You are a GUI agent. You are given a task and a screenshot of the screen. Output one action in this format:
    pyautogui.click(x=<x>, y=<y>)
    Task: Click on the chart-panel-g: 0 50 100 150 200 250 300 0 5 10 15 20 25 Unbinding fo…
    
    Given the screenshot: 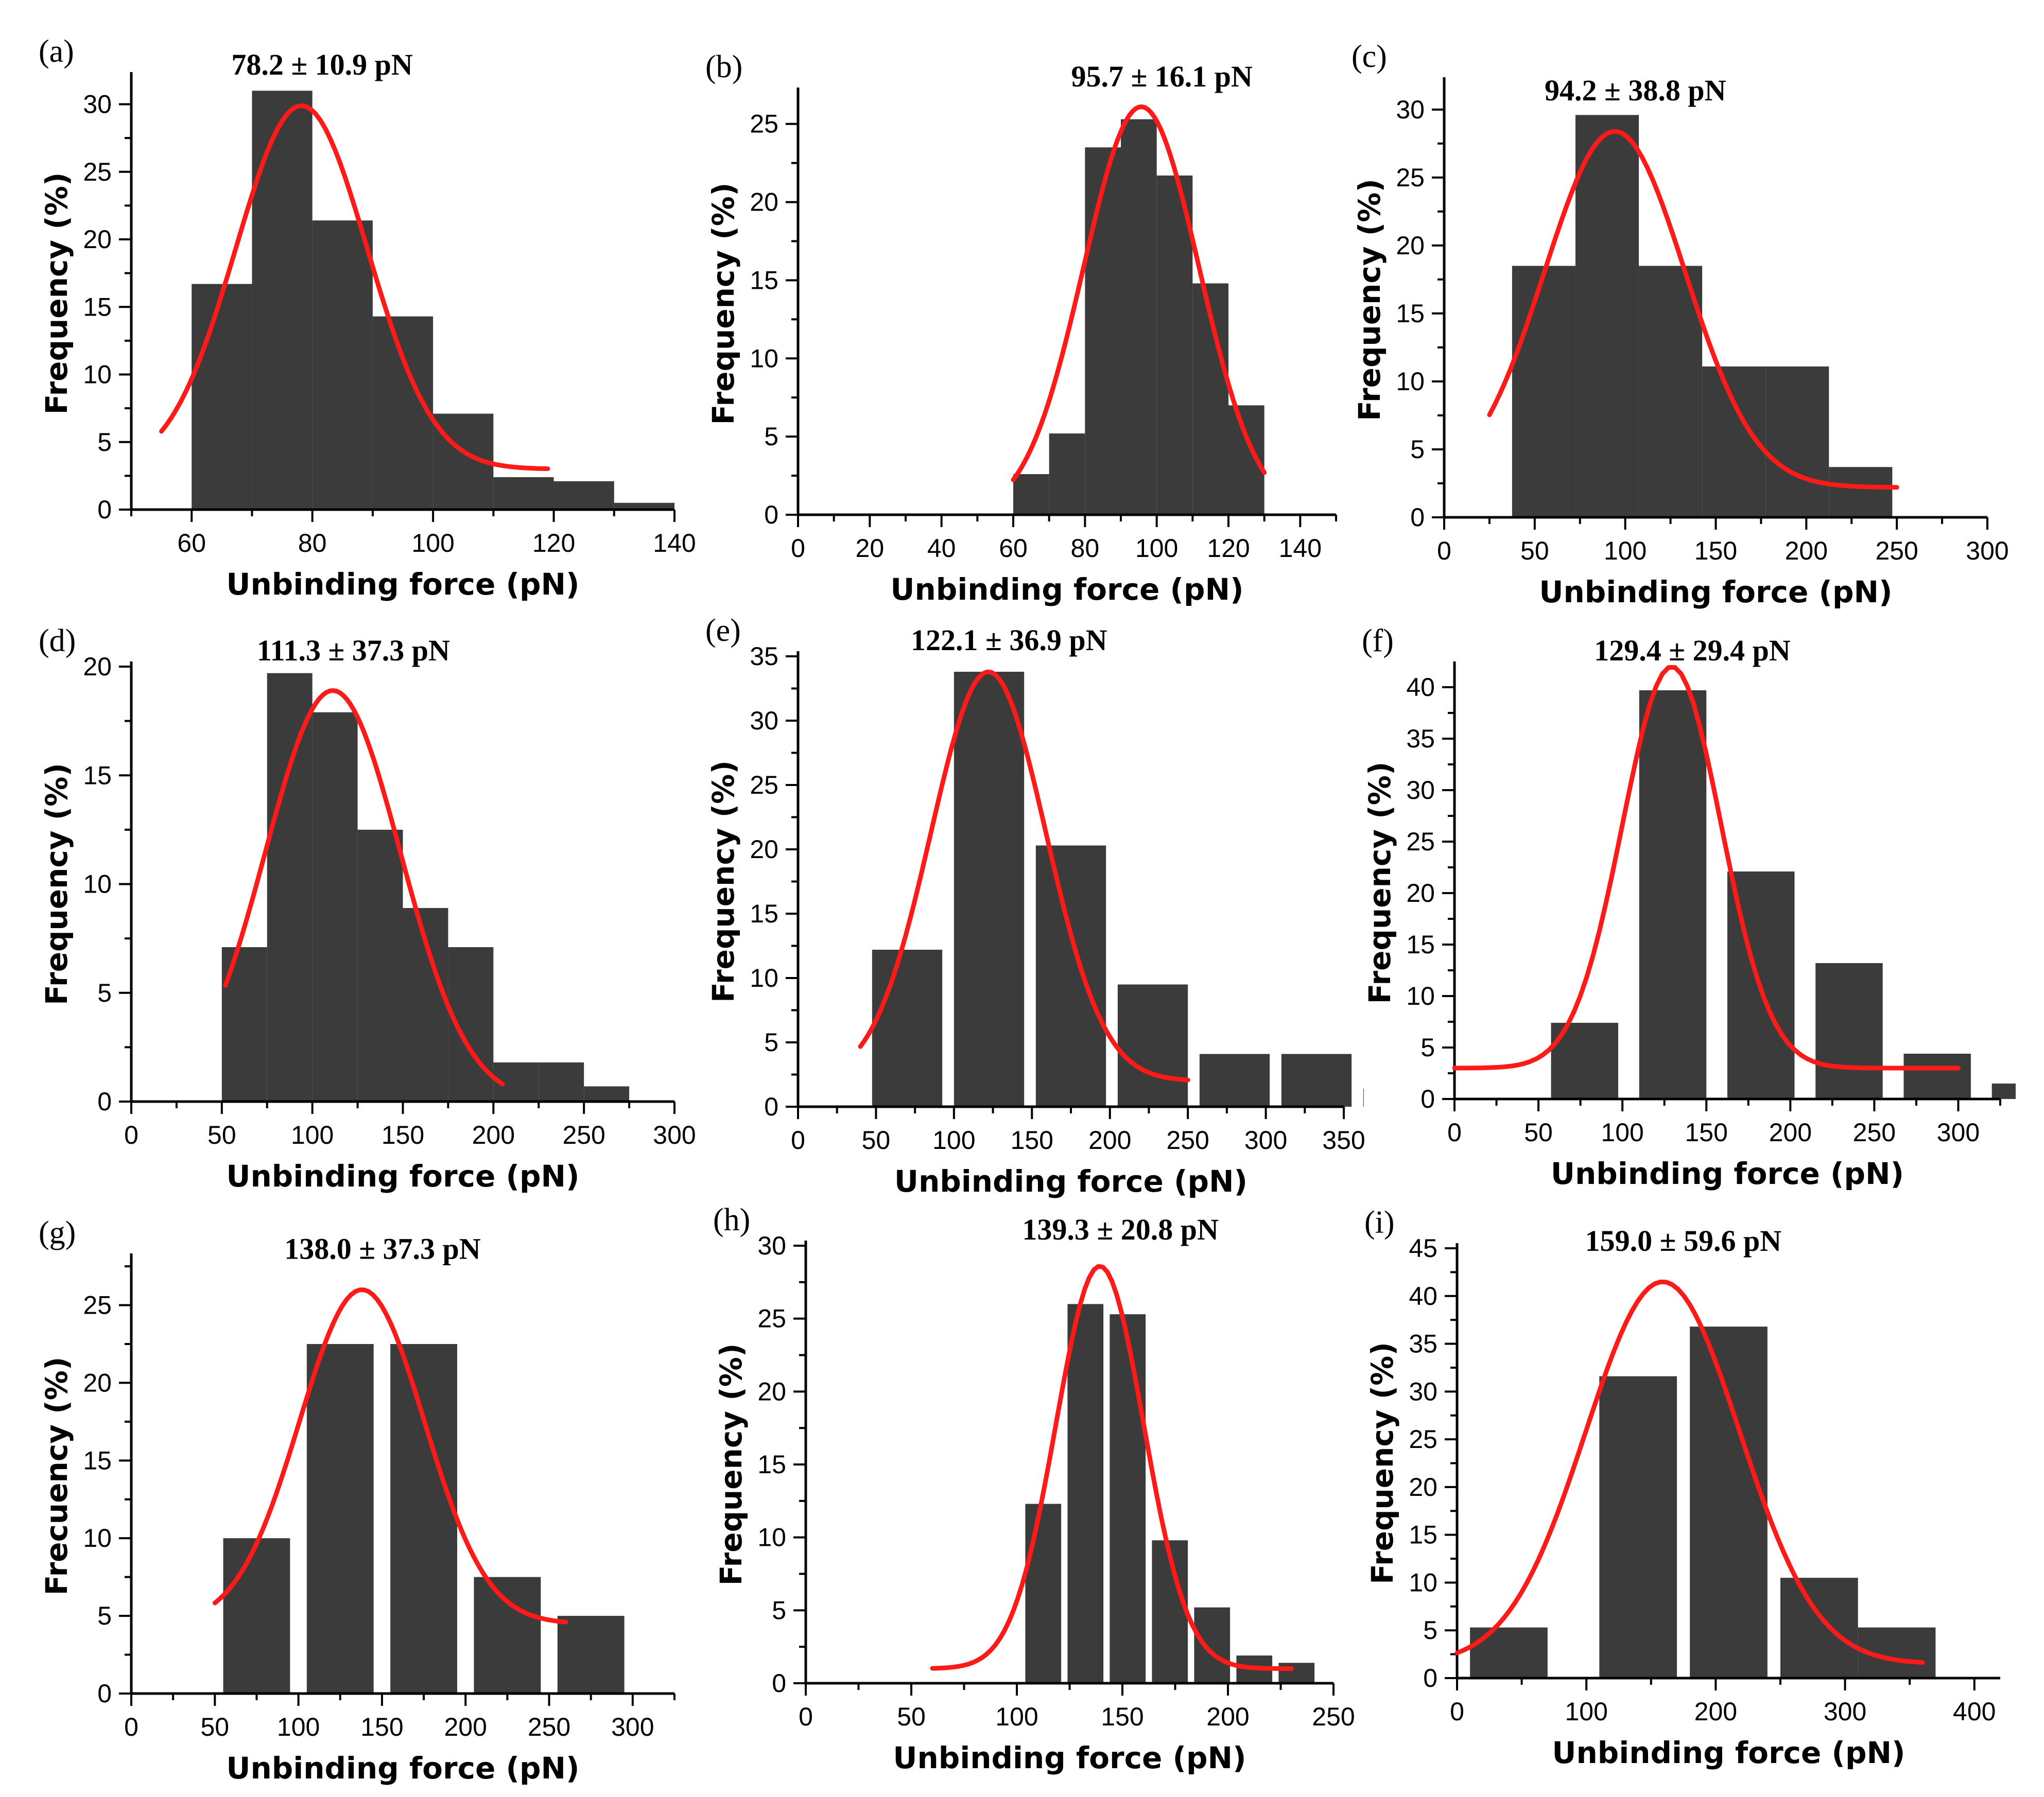 What is the action you would take?
    pyautogui.click(x=357, y=1500)
    